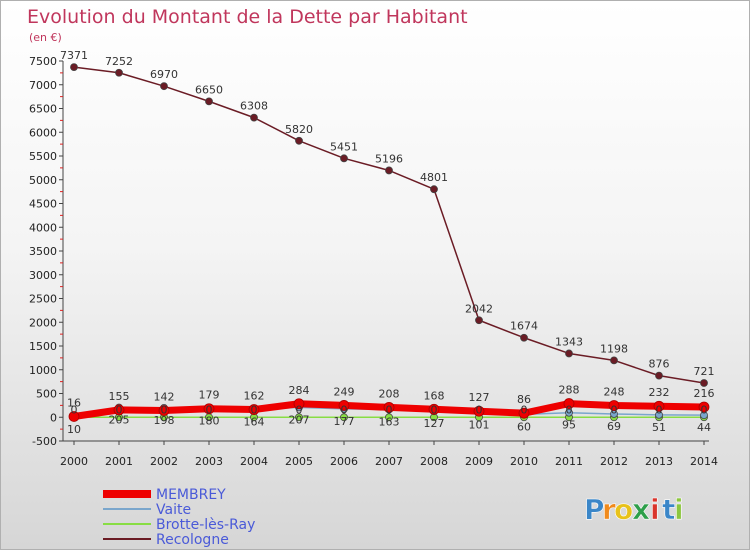  What do you see at coordinates (43, 322) in the screenshot?
I see `y-tick-label: 2000` at bounding box center [43, 322].